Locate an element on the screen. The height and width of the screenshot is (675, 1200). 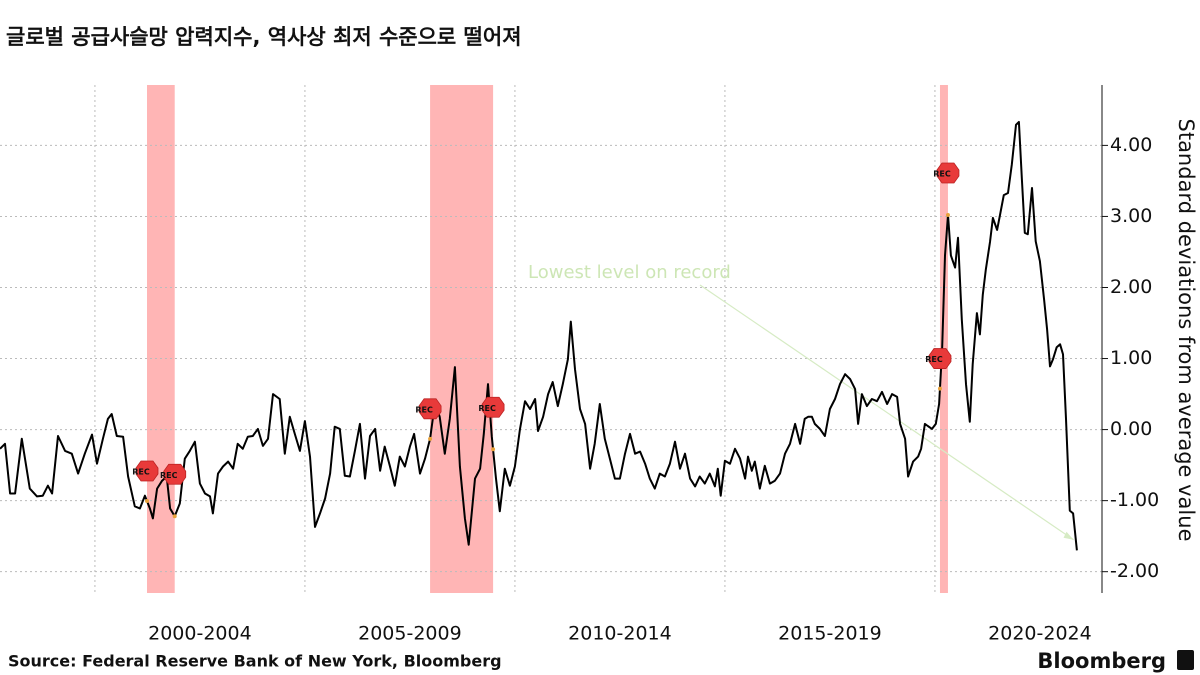
annotation: Lowest level on record is located at coordinates (629, 272).